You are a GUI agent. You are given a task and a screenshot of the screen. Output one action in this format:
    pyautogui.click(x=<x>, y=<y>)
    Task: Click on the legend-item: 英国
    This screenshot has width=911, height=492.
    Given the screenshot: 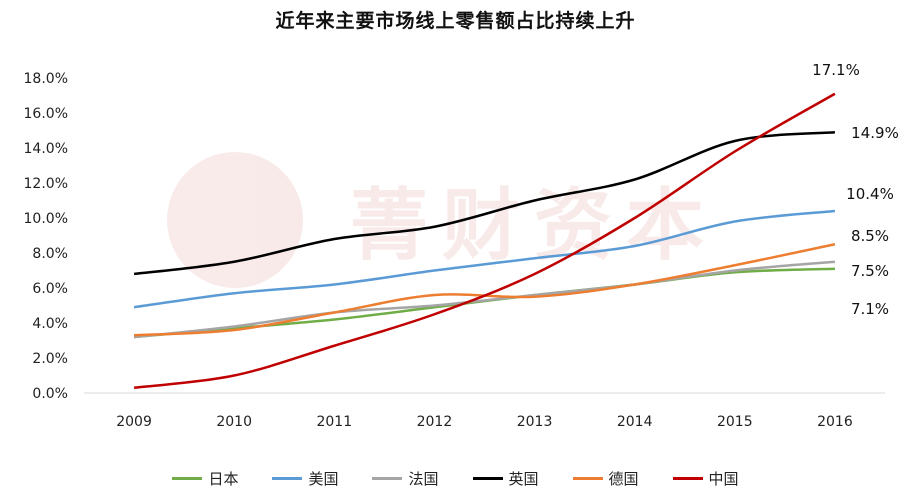 What is the action you would take?
    pyautogui.click(x=505, y=478)
    